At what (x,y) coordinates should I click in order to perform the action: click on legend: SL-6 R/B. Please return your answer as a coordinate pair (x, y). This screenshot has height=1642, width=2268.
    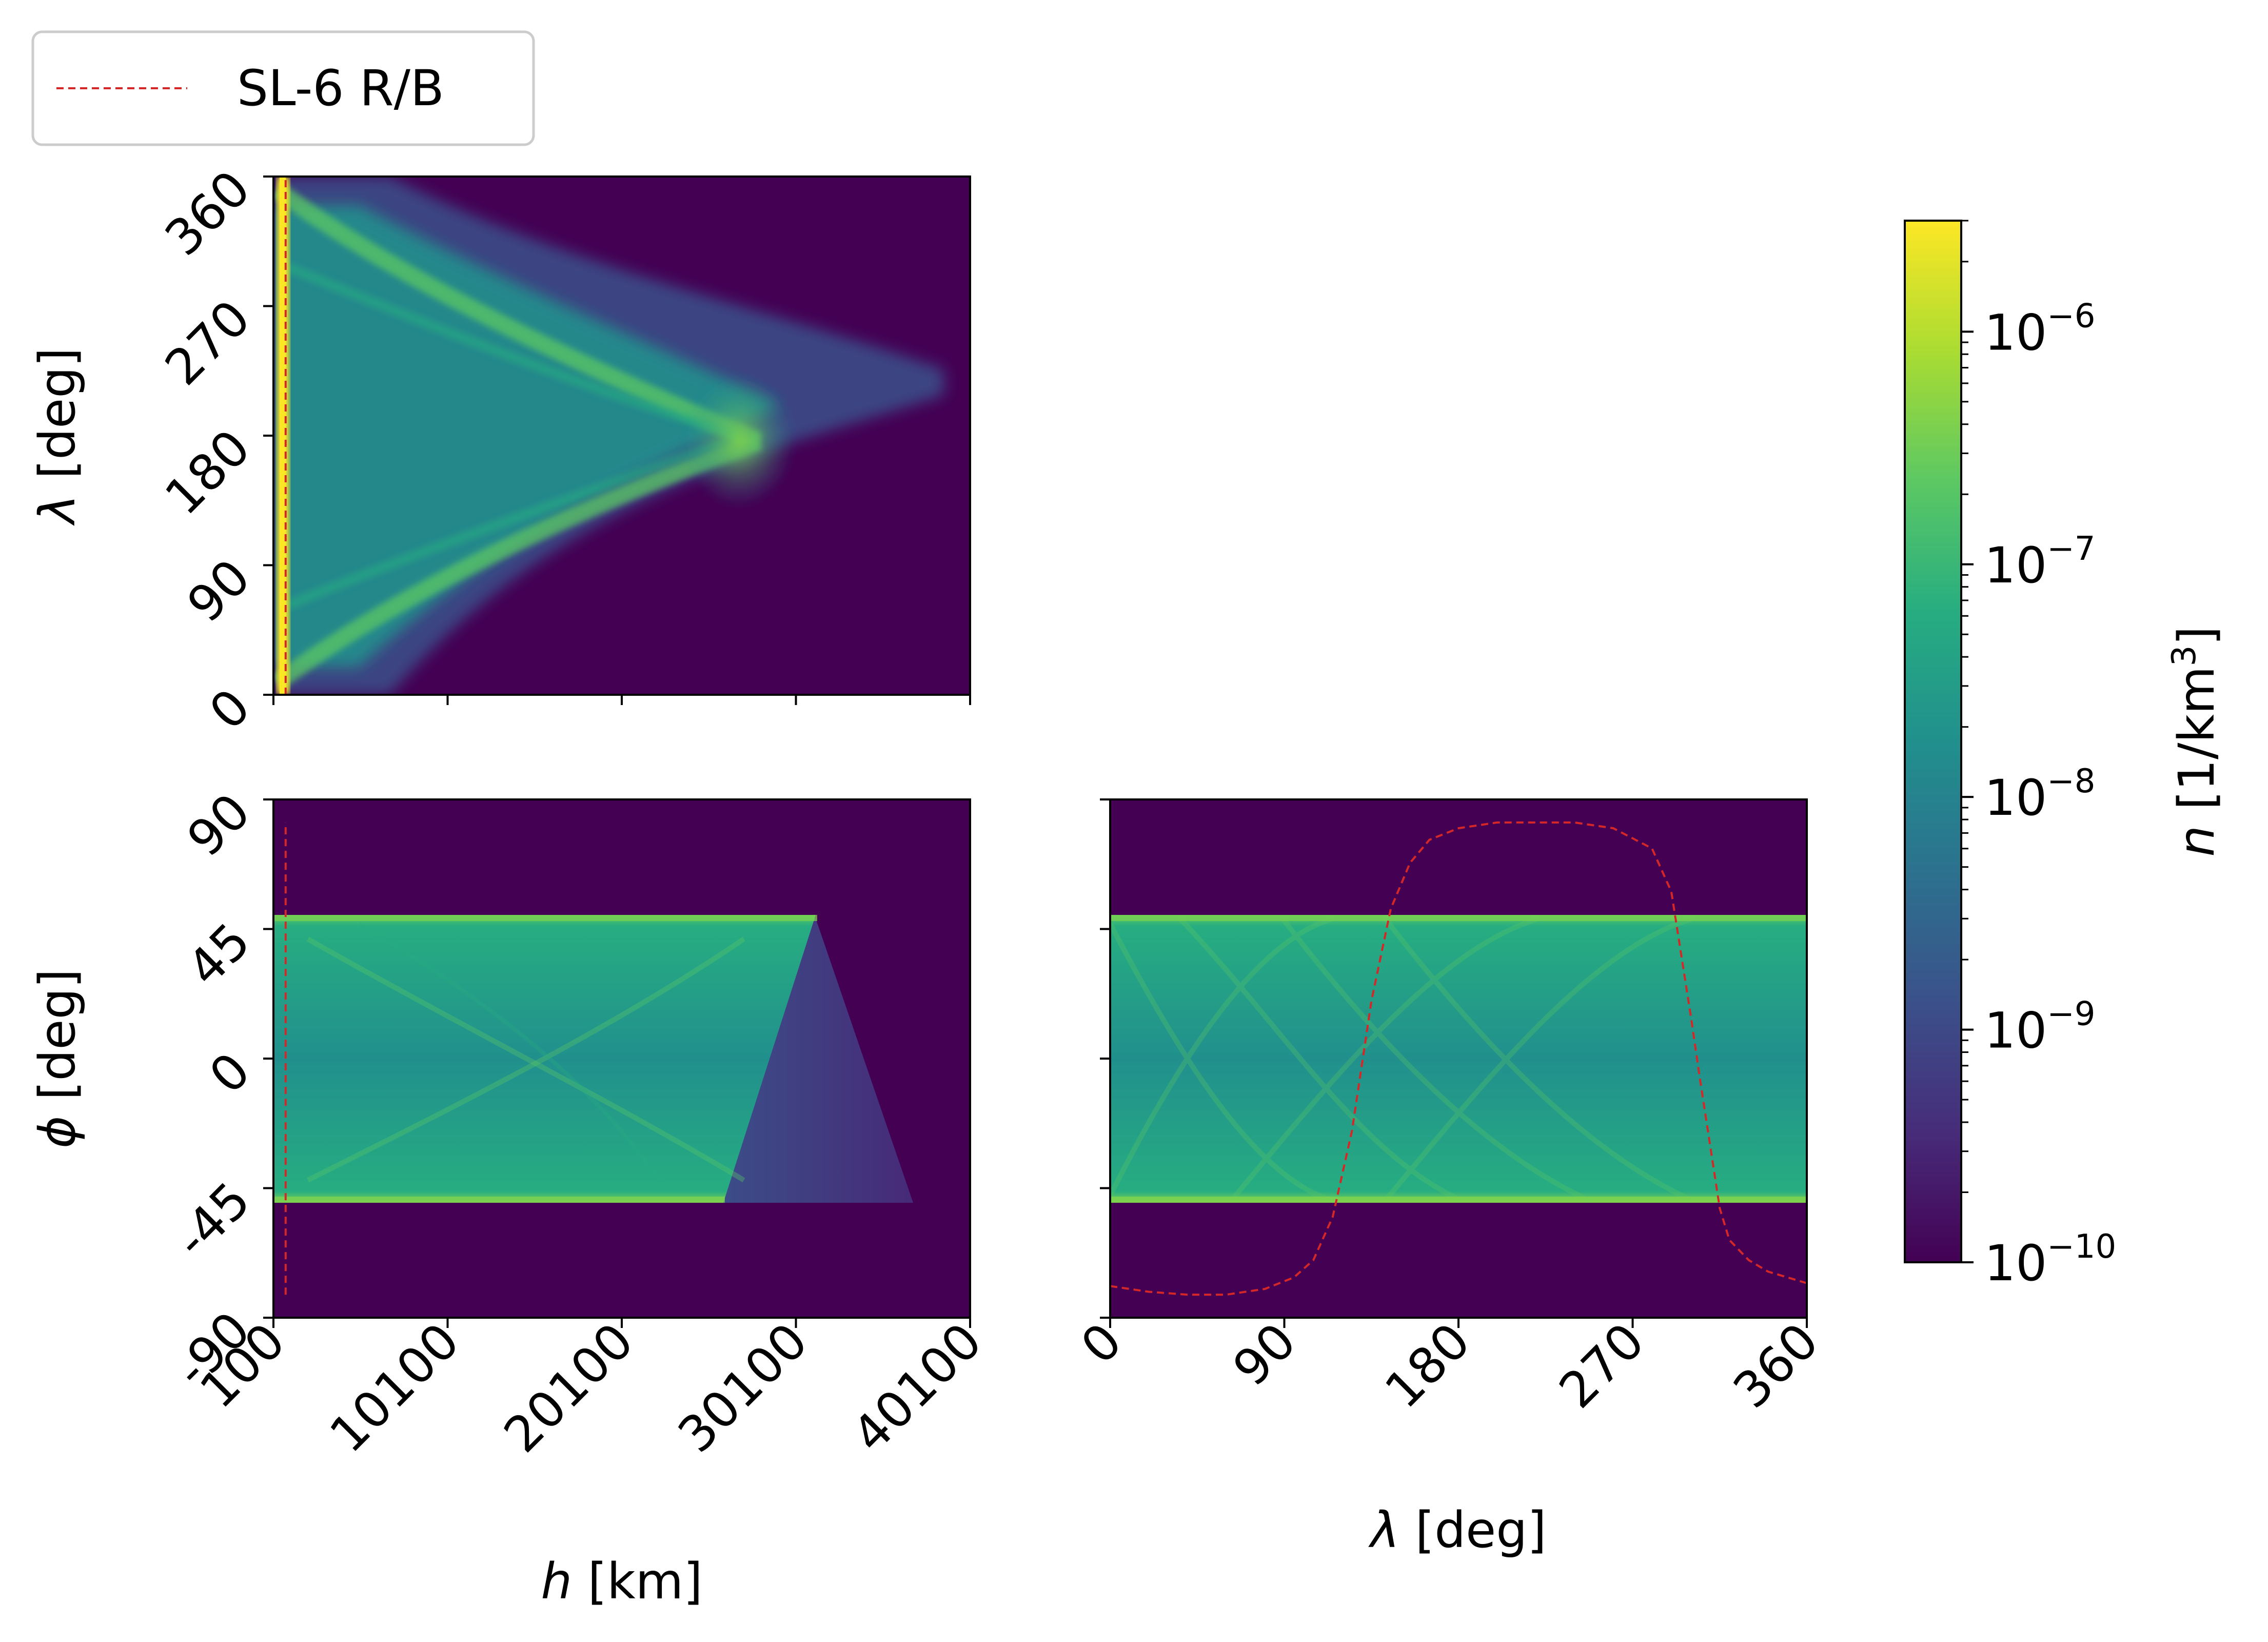
    Looking at the image, I should click on (283, 88).